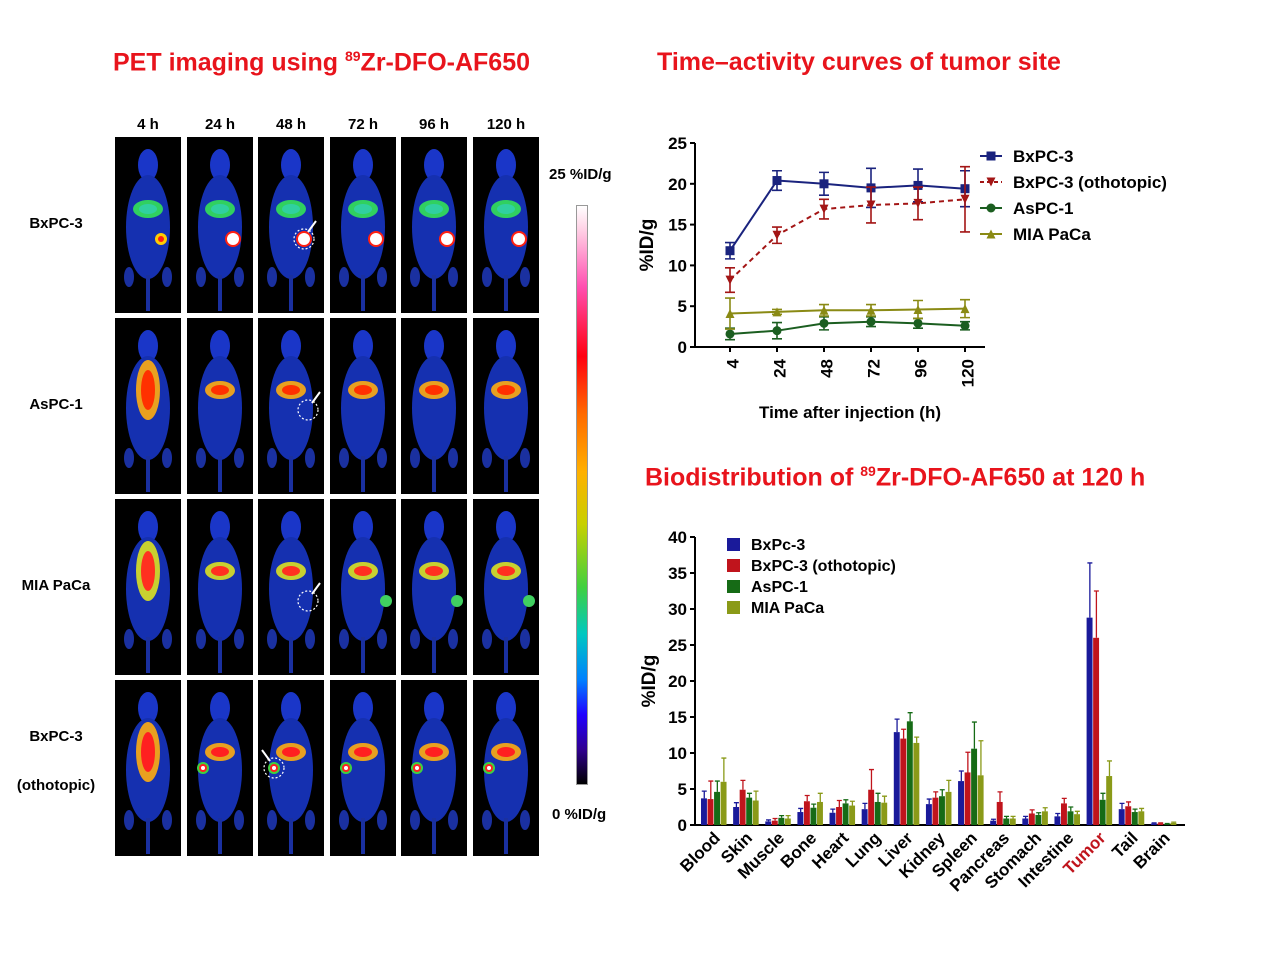 This screenshot has height=957, width=1280. What do you see at coordinates (823, 566) in the screenshot?
I see `bio-legend-label: BxPC-3 (othotopic)` at bounding box center [823, 566].